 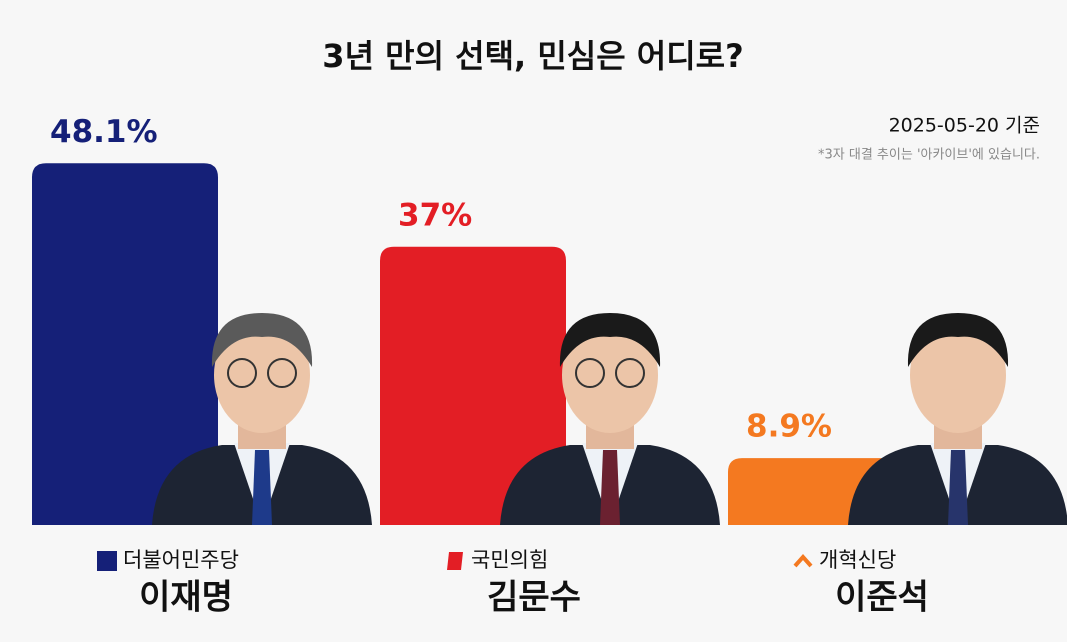 I want to click on note: *3자 대결 추이는 '아카이브'에 있습니다., so click(x=929, y=155).